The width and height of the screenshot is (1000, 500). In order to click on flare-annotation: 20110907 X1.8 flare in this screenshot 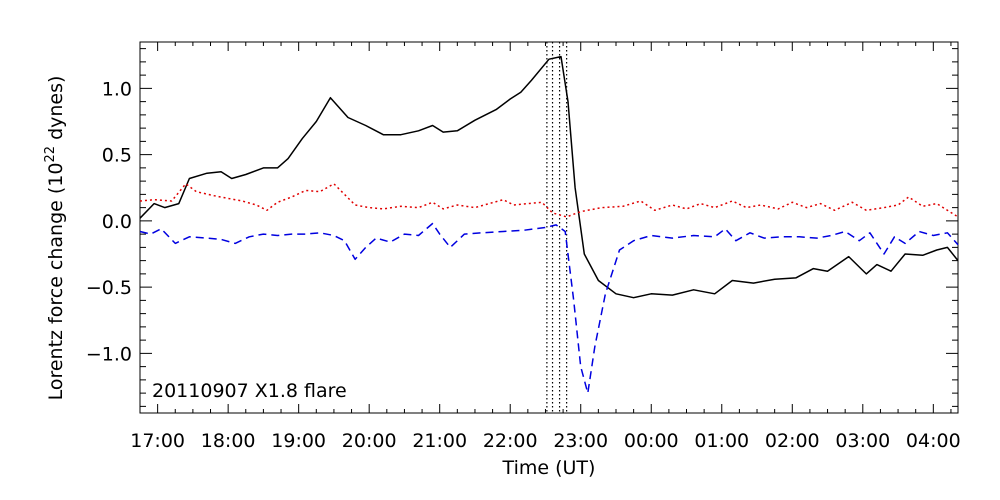, I will do `click(249, 391)`.